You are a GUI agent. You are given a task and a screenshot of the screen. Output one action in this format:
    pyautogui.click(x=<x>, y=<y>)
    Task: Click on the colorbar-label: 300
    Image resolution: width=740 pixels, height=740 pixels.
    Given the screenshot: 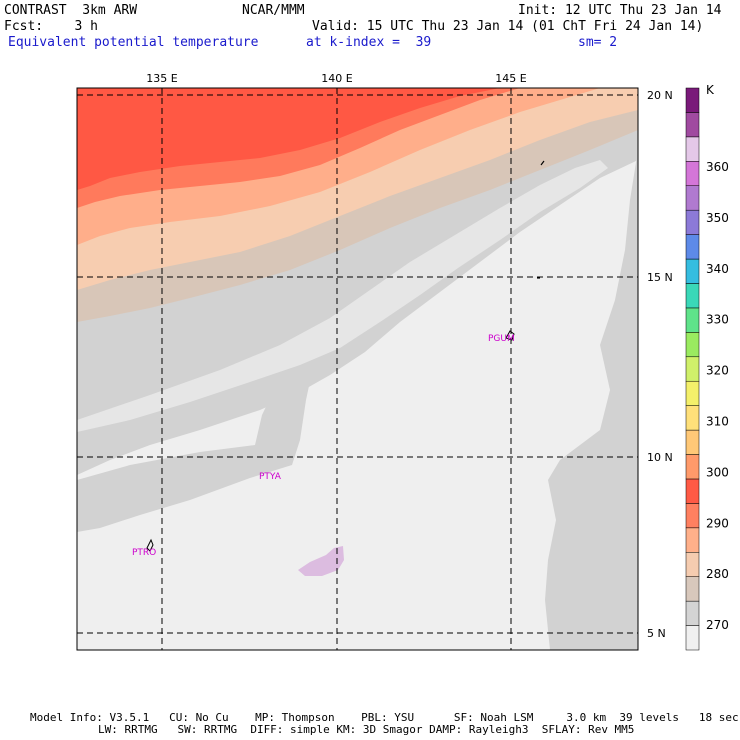 What is the action you would take?
    pyautogui.click(x=717, y=472)
    